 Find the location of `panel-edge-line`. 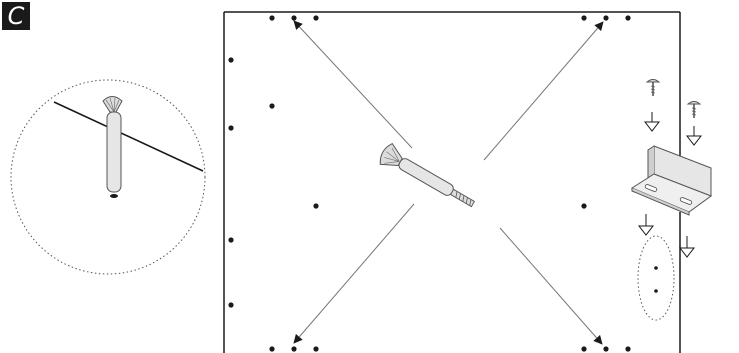

panel-edge-line is located at coordinates (128, 136).